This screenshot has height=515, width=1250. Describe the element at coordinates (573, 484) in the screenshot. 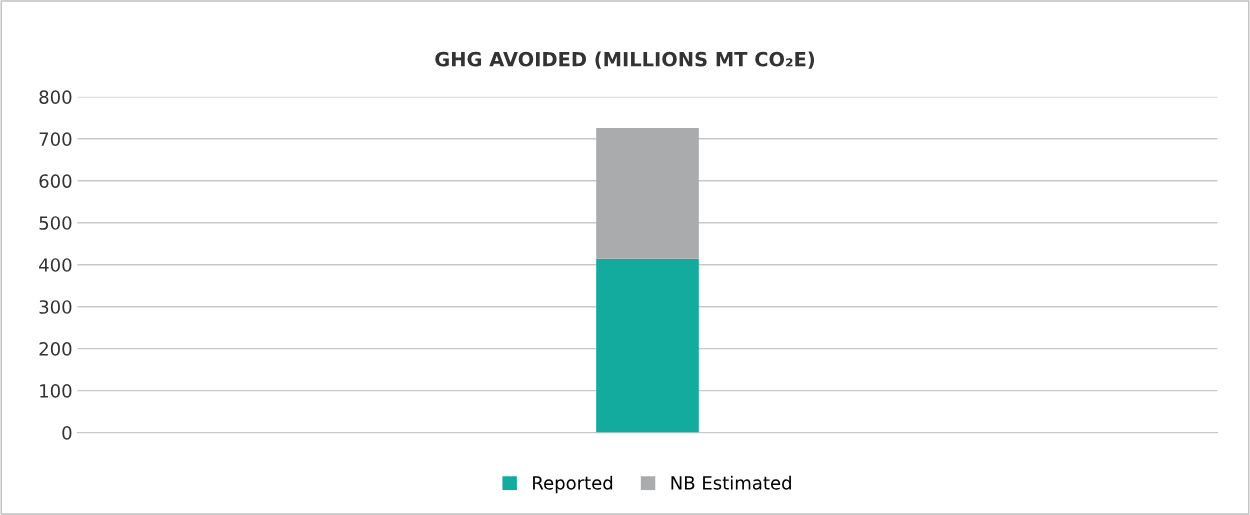

I see `legend-label: Reported` at that location.